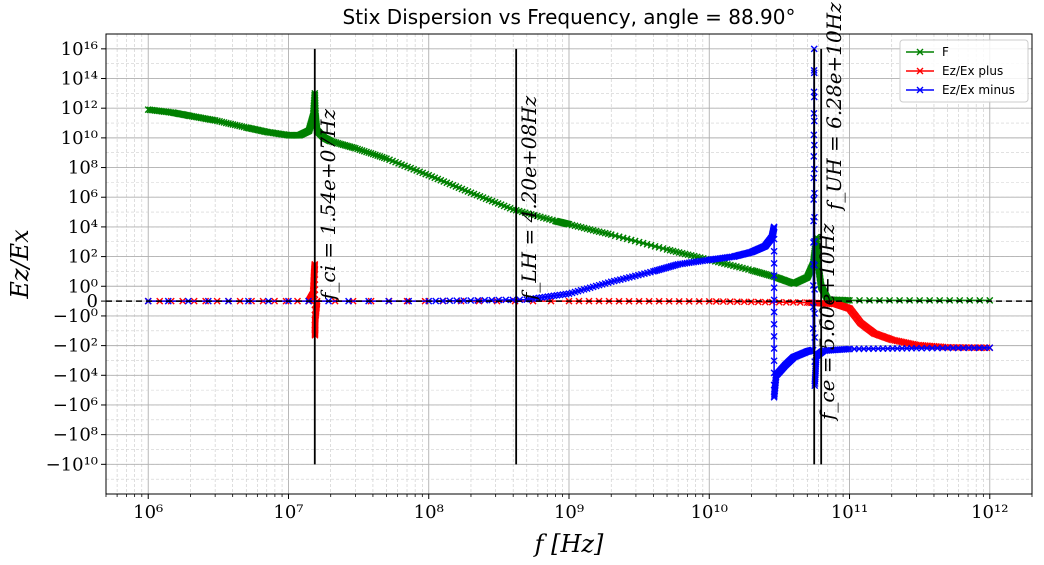 Image resolution: width=1044 pixels, height=565 pixels. I want to click on y-tick-label: −10⁶, so click(75, 405).